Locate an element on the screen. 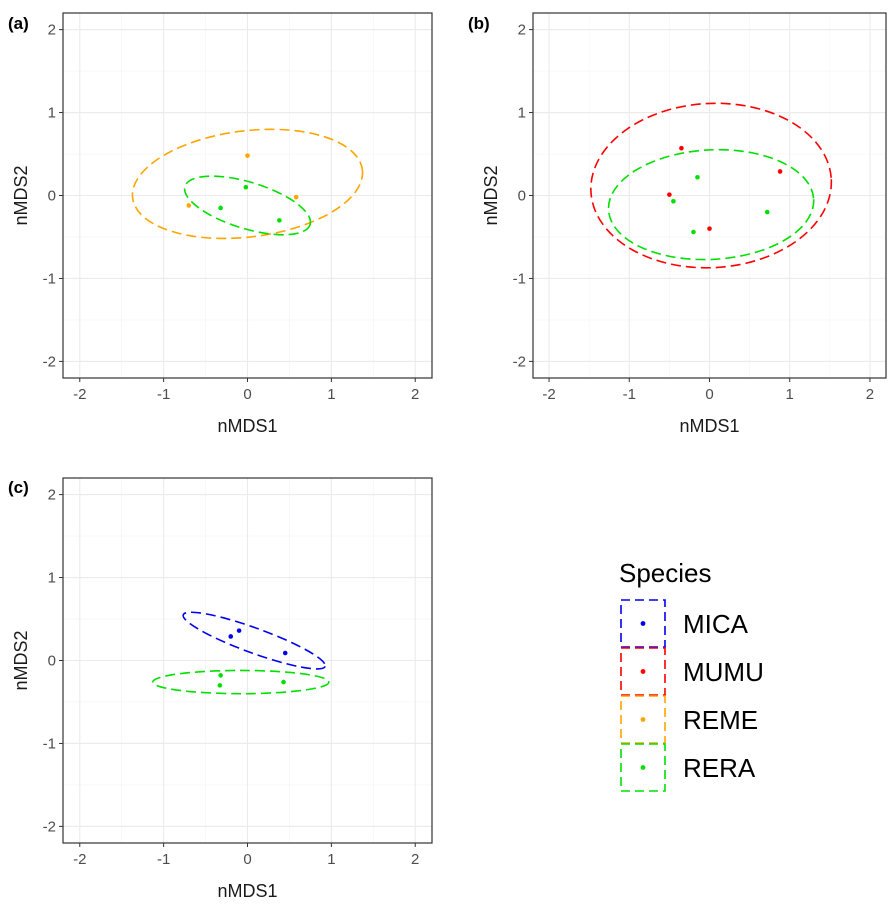 This screenshot has height=904, width=888. legend: Species MICA MUMU REME RERA is located at coordinates (691, 675).